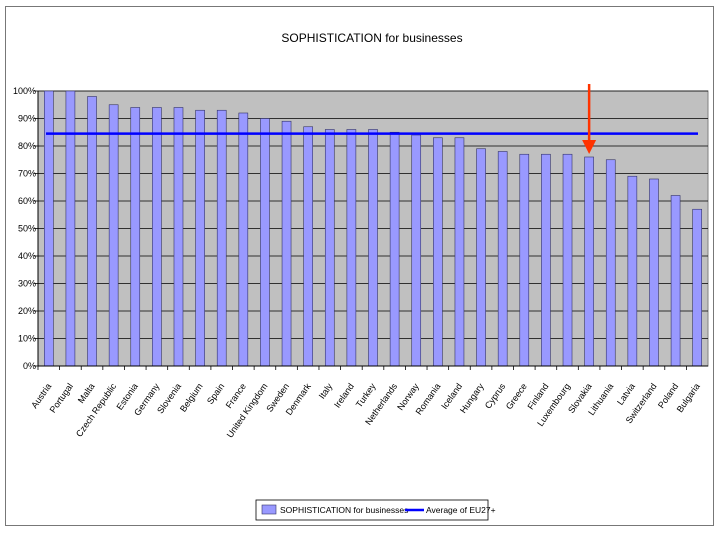 This screenshot has height=540, width=720. Describe the element at coordinates (70, 228) in the screenshot. I see `bar-portugal` at that location.